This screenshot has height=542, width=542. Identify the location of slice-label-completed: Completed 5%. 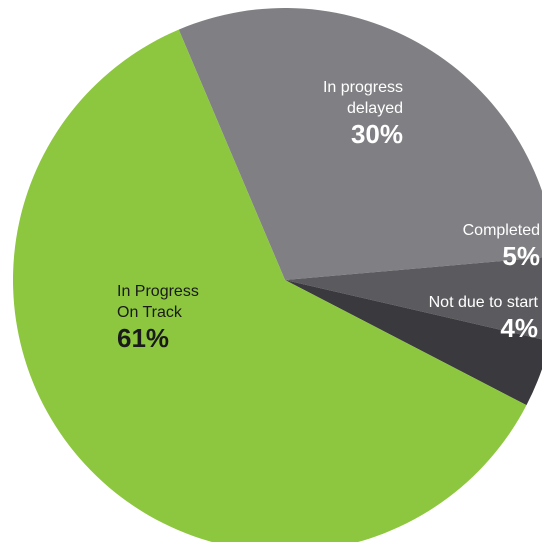
(501, 246).